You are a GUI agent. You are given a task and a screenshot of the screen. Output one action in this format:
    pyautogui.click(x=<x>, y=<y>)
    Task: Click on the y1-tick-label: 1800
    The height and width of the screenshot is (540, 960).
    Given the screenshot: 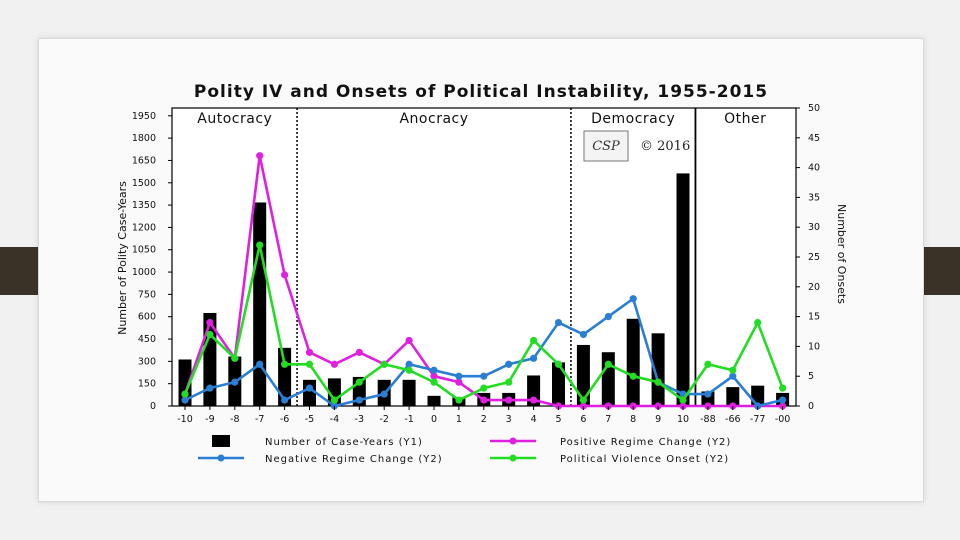 What is the action you would take?
    pyautogui.click(x=144, y=138)
    